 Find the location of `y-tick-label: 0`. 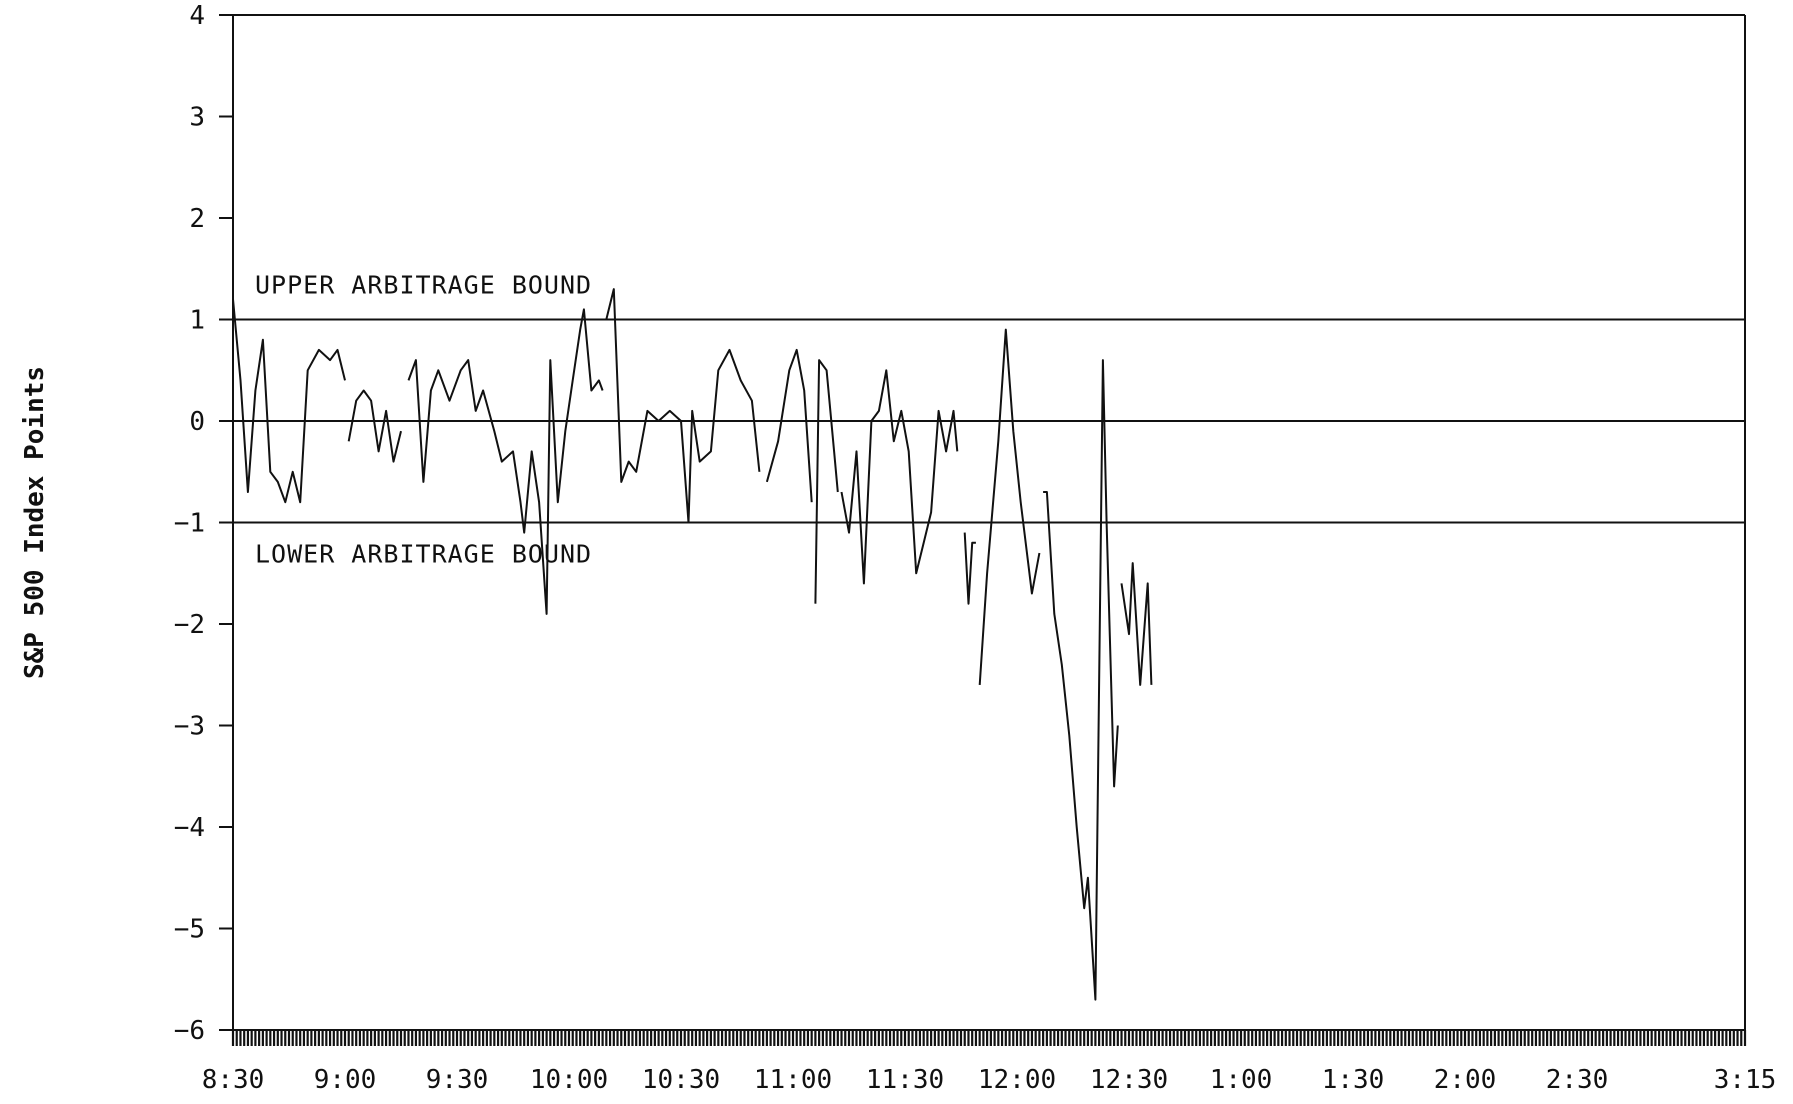

y-tick-label: 0 is located at coordinates (197, 422).